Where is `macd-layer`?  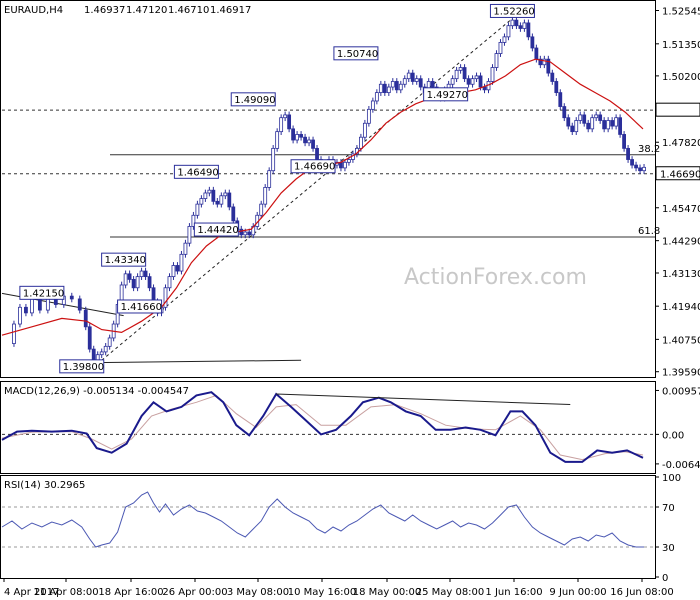
macd-layer is located at coordinates (328, 427).